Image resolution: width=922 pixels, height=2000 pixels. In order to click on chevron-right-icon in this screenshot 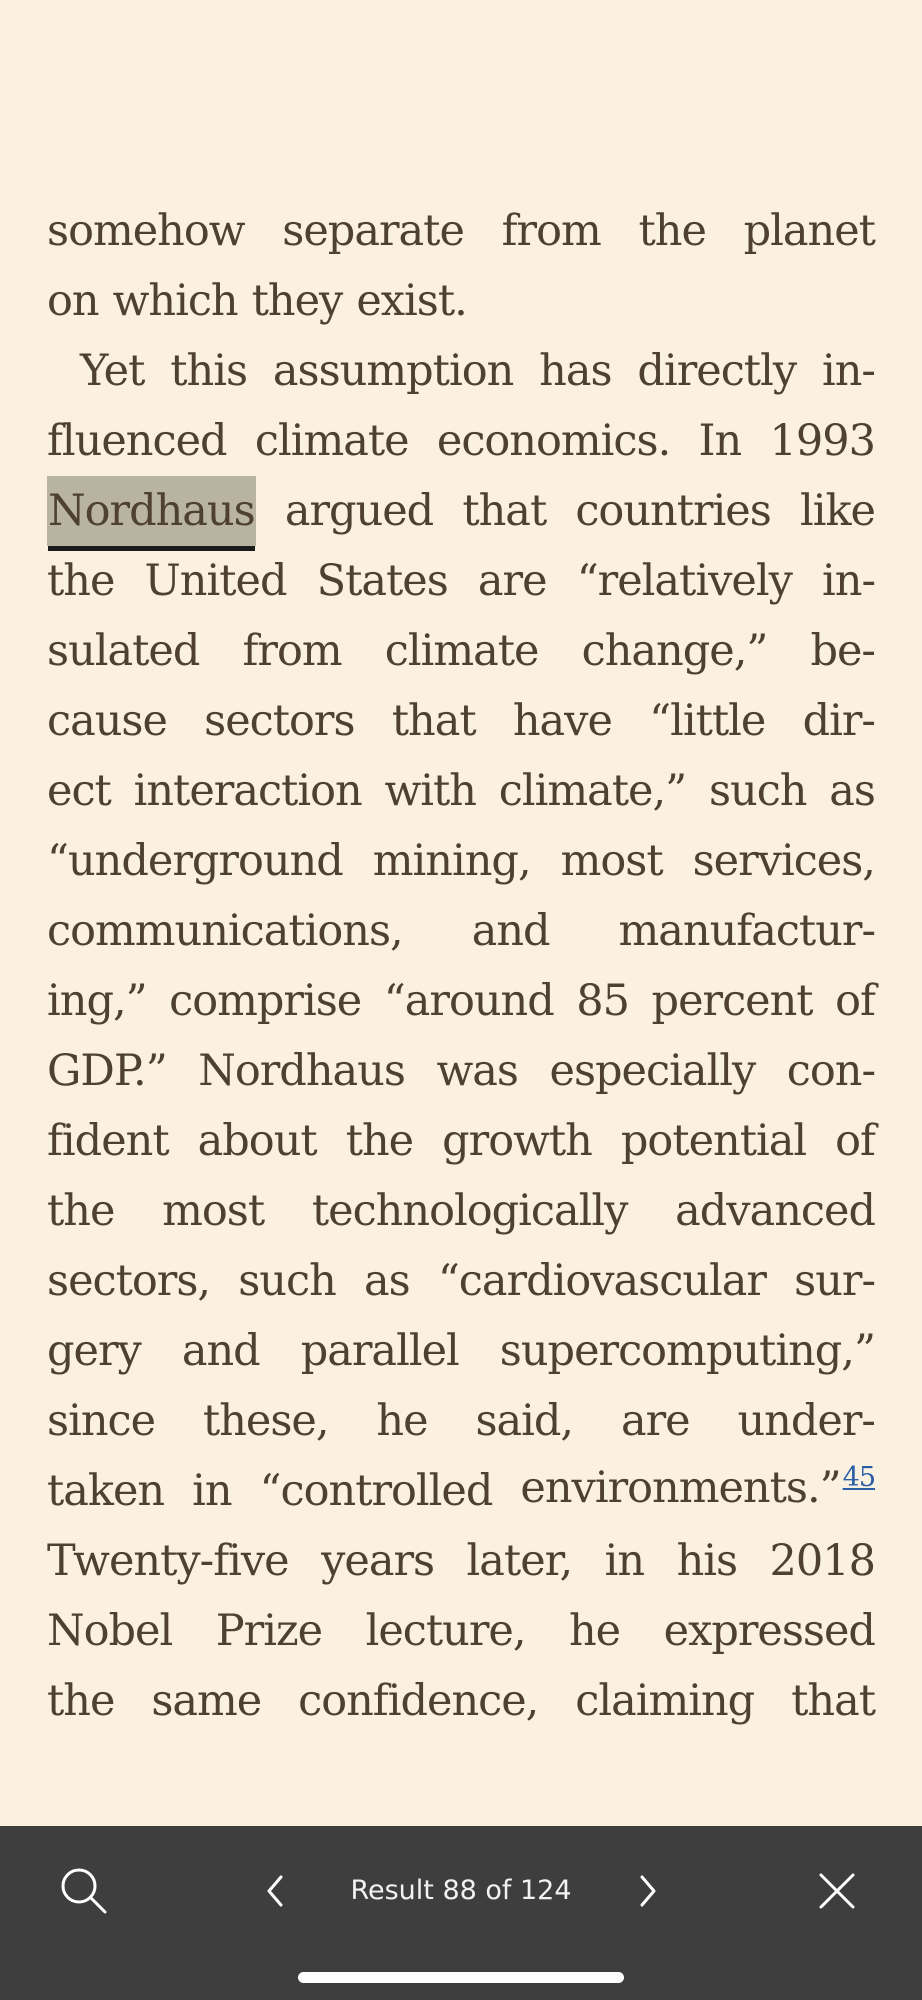, I will do `click(648, 1891)`.